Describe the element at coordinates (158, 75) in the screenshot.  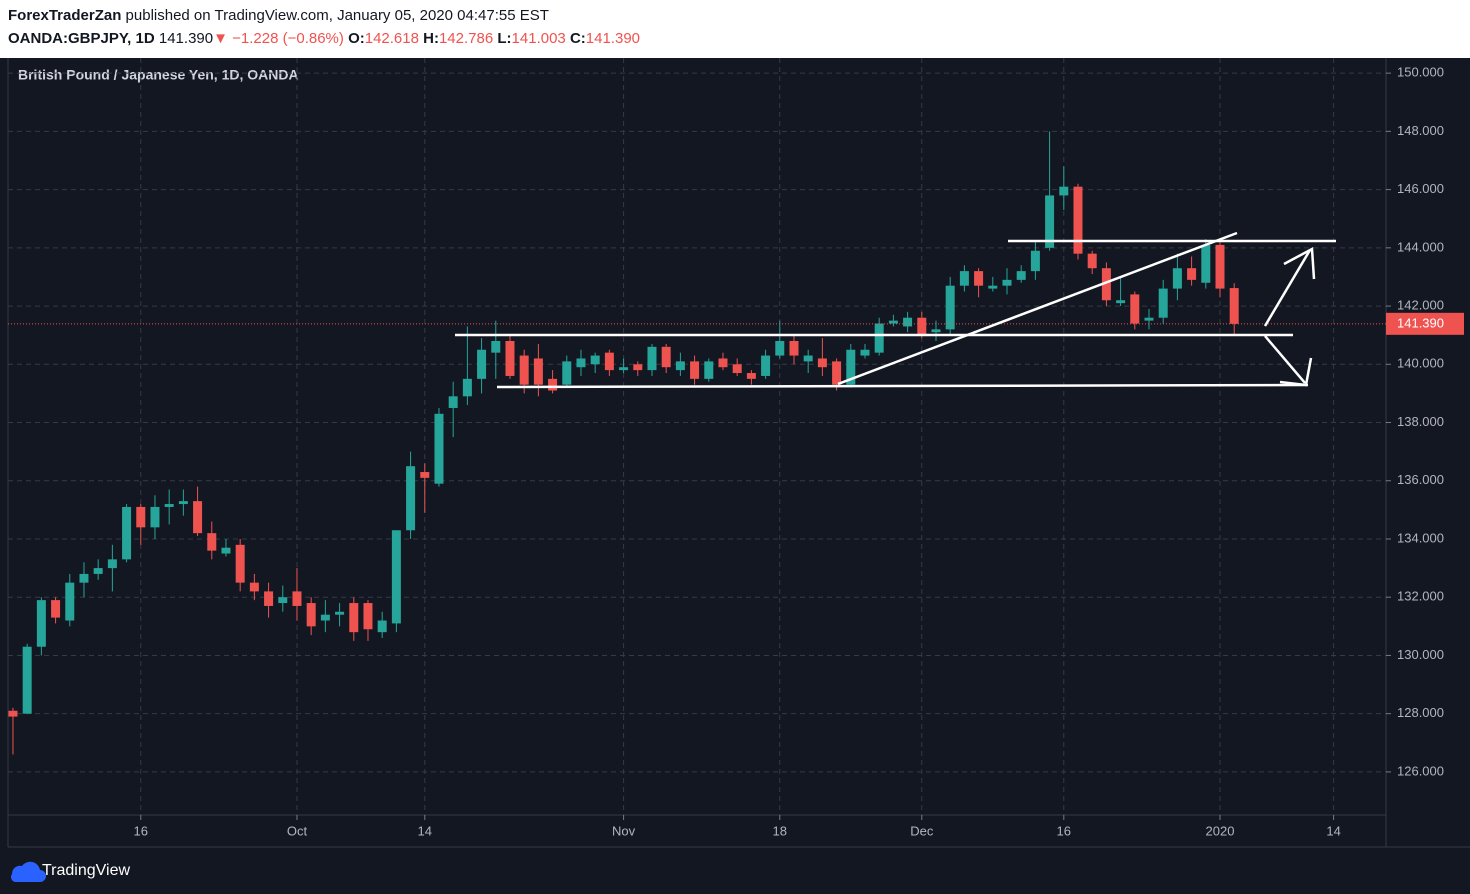
I see `chart-title: British Pound / Japanese Yen, 1D, OANDA` at that location.